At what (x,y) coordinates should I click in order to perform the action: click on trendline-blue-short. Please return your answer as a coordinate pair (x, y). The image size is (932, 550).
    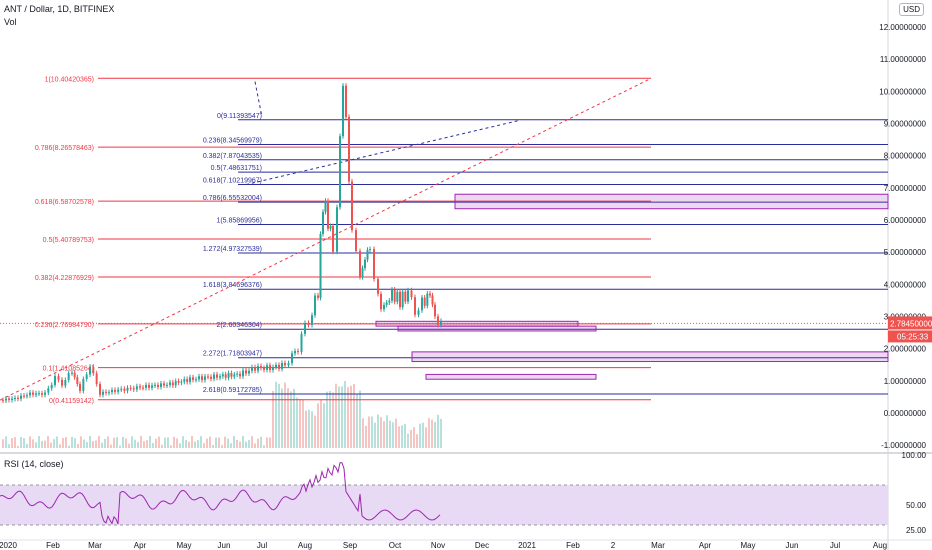
    Looking at the image, I should click on (258, 99).